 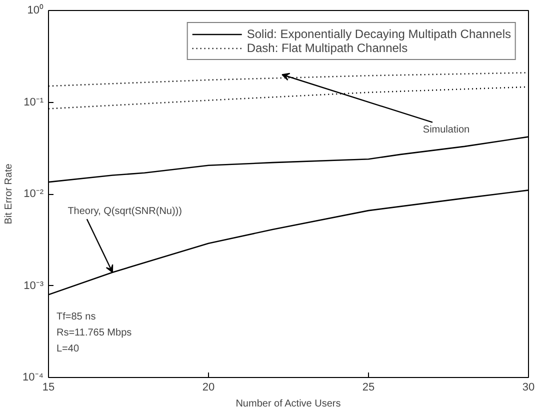 What do you see at coordinates (9, 193) in the screenshot?
I see `y-axis-title: Bit Error Rate` at bounding box center [9, 193].